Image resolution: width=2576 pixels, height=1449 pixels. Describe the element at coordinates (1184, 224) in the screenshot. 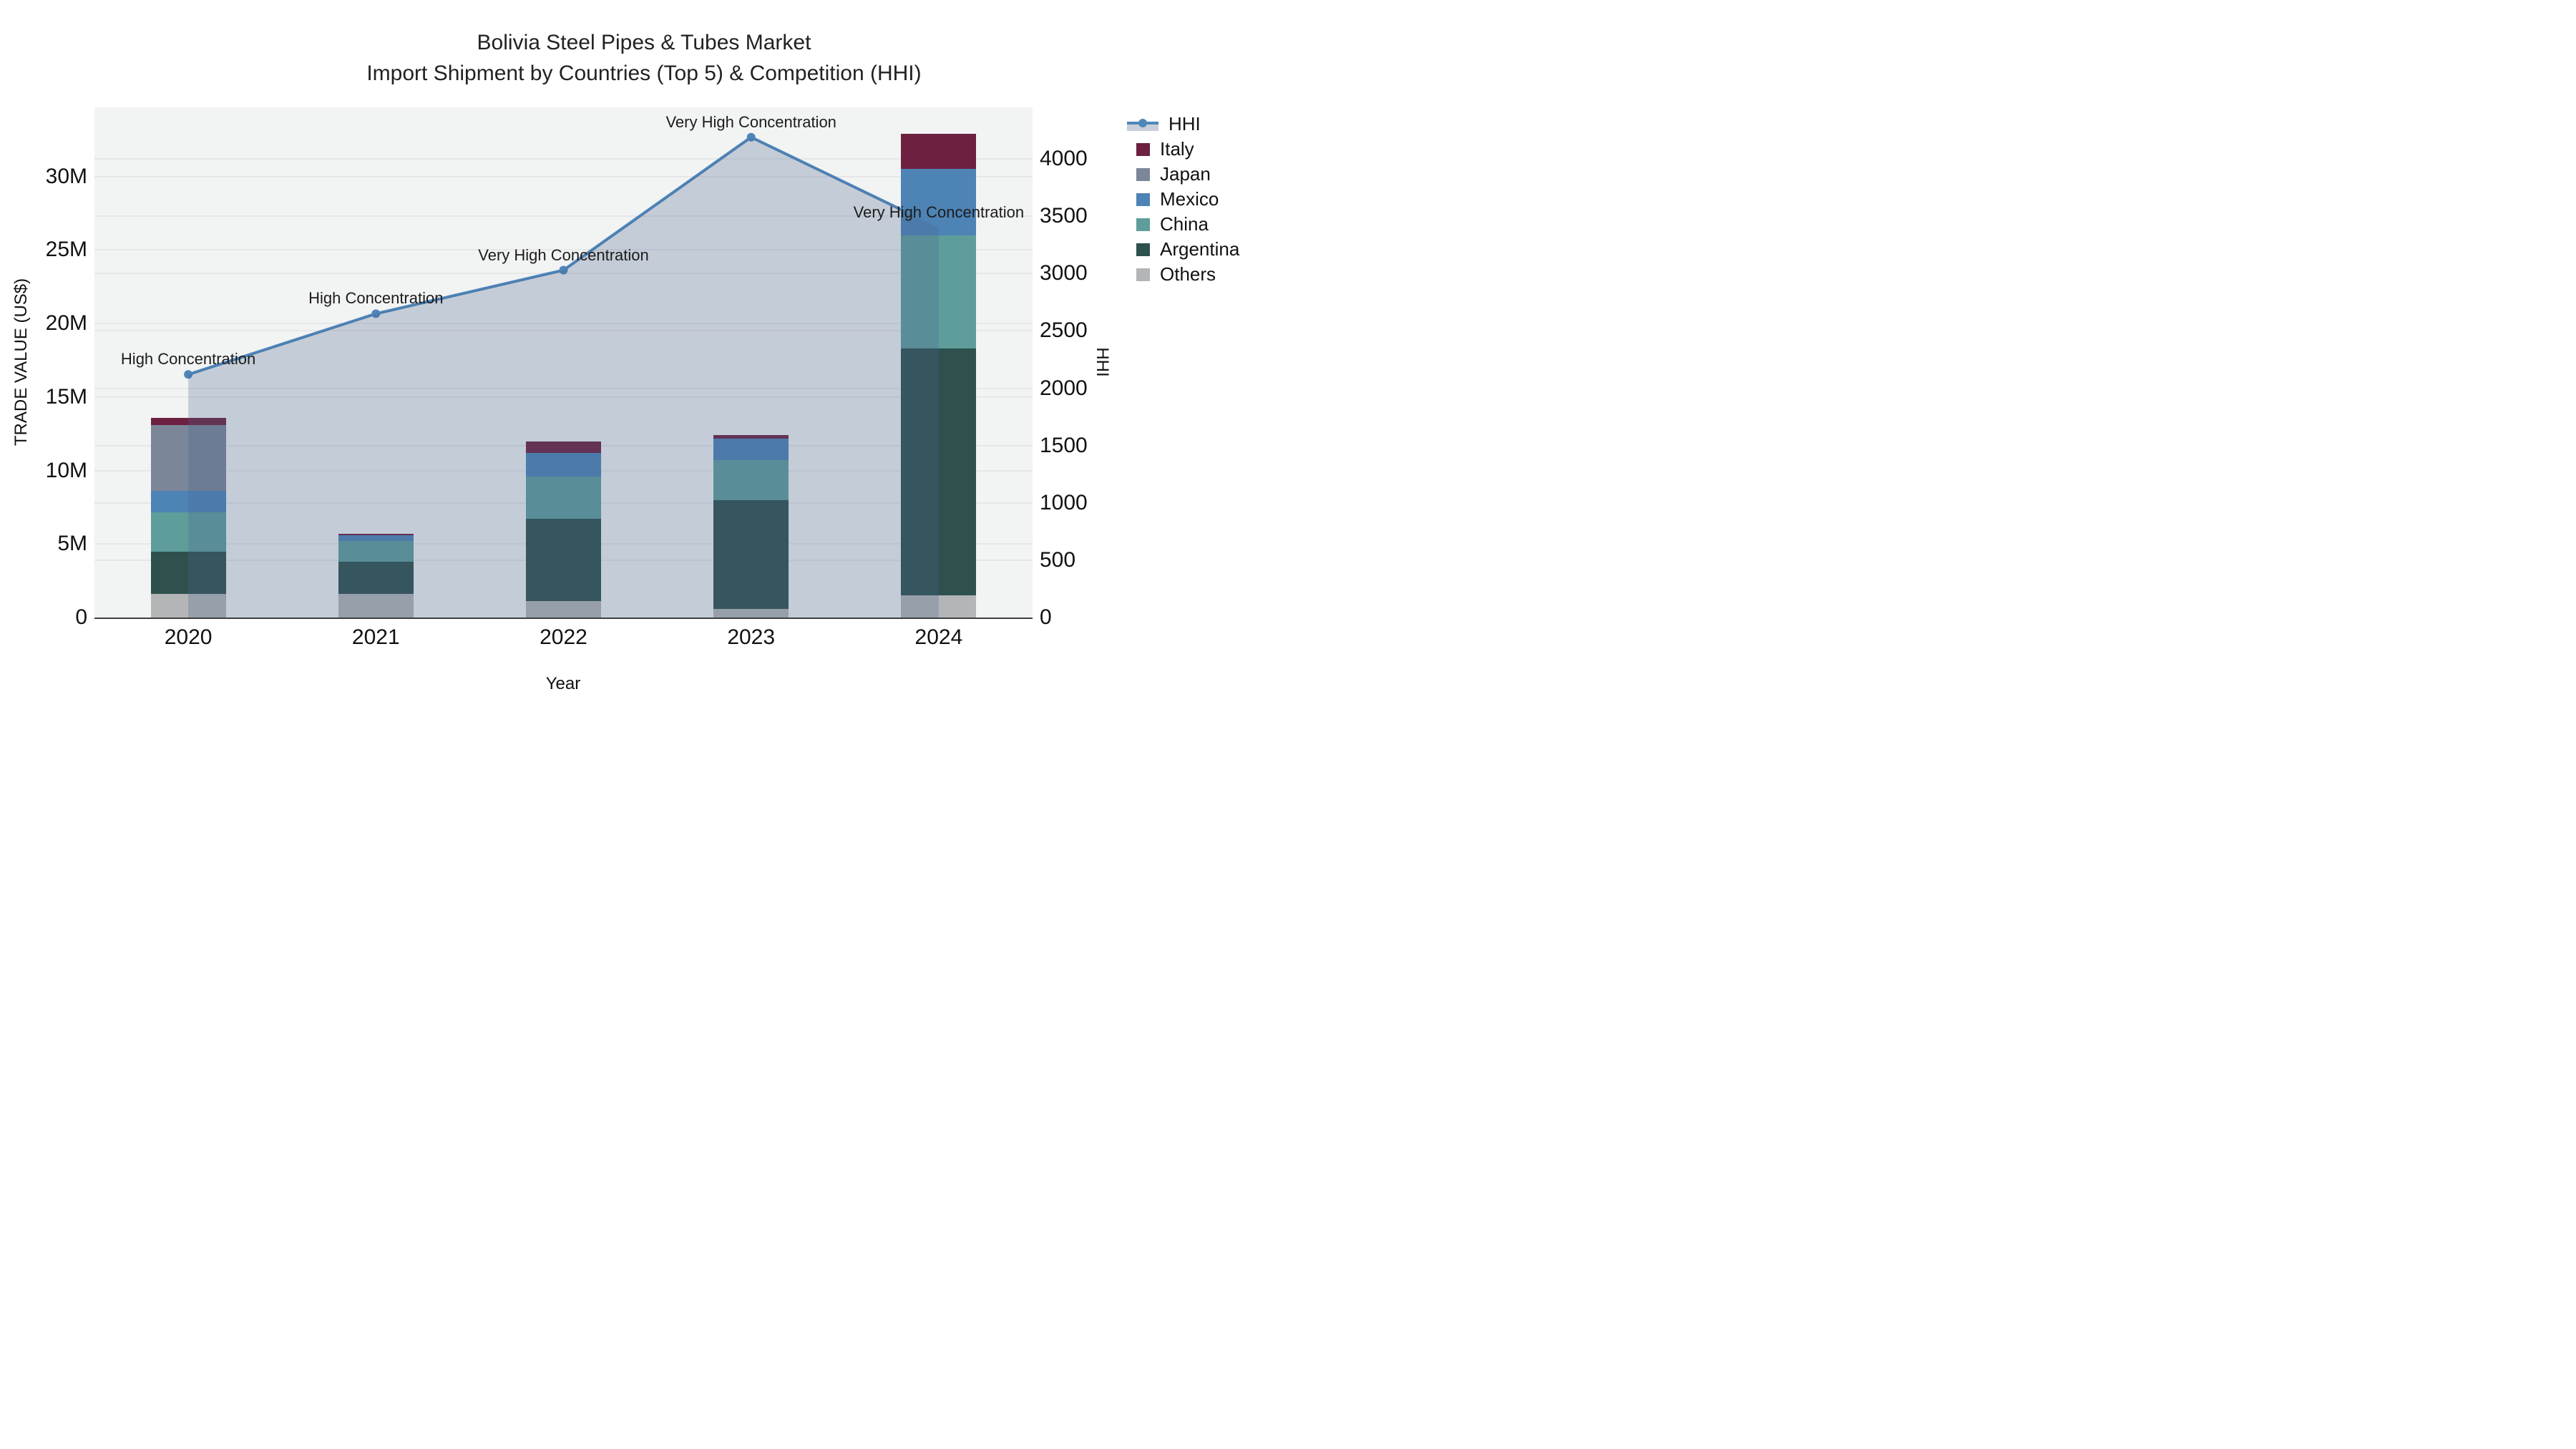

I see `legend-label-china: China` at that location.